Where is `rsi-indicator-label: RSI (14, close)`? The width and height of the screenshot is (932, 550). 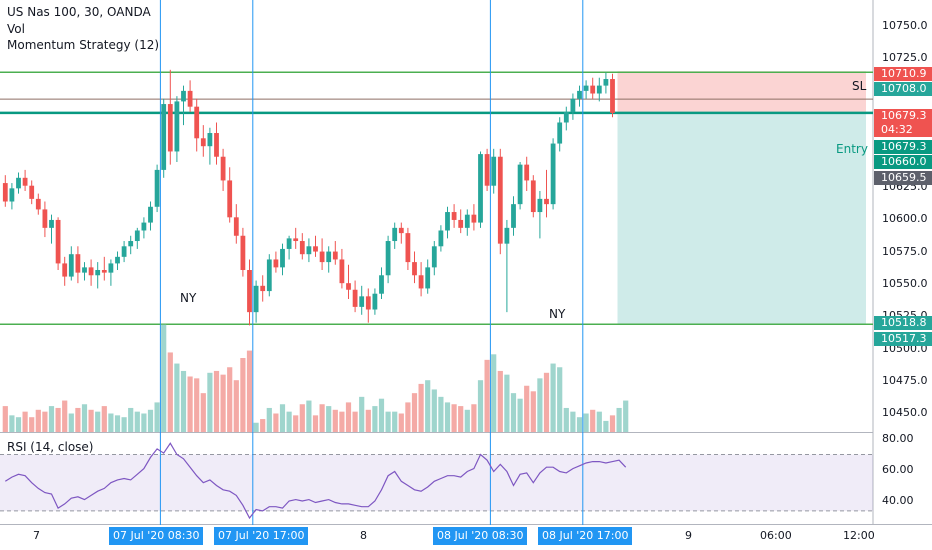 rsi-indicator-label: RSI (14, close) is located at coordinates (50, 447).